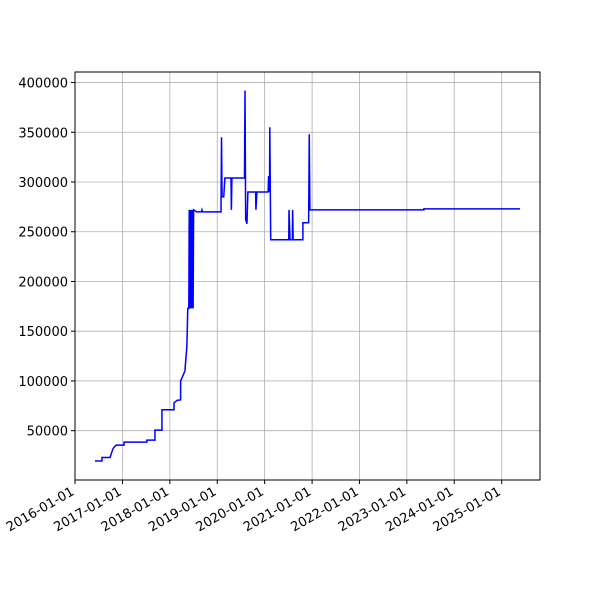  Describe the element at coordinates (43, 133) in the screenshot. I see `y-tick-label: 350000` at that location.